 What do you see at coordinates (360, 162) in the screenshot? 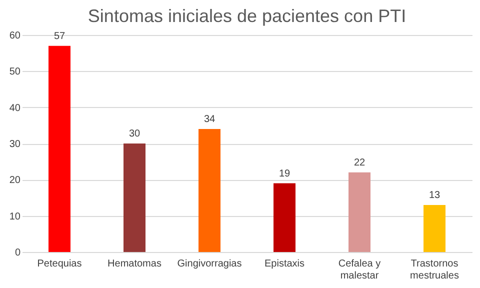
I see `data-label: 22` at bounding box center [360, 162].